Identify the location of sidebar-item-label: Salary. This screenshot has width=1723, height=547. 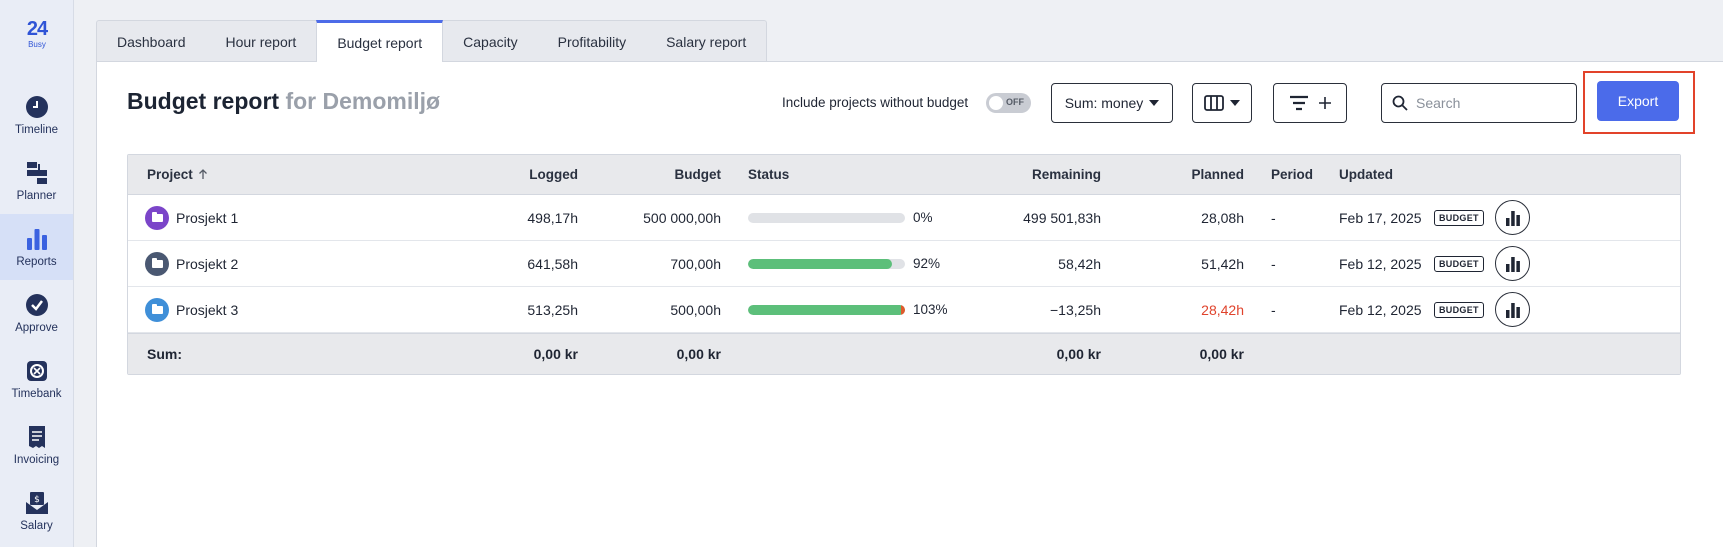
(36, 526).